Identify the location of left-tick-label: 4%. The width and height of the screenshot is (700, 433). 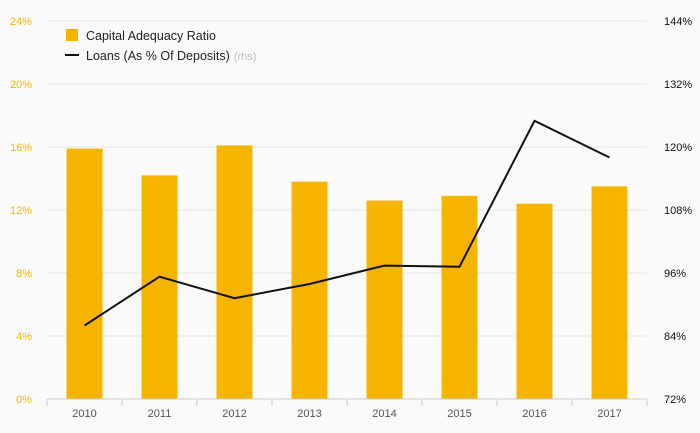
(24, 337).